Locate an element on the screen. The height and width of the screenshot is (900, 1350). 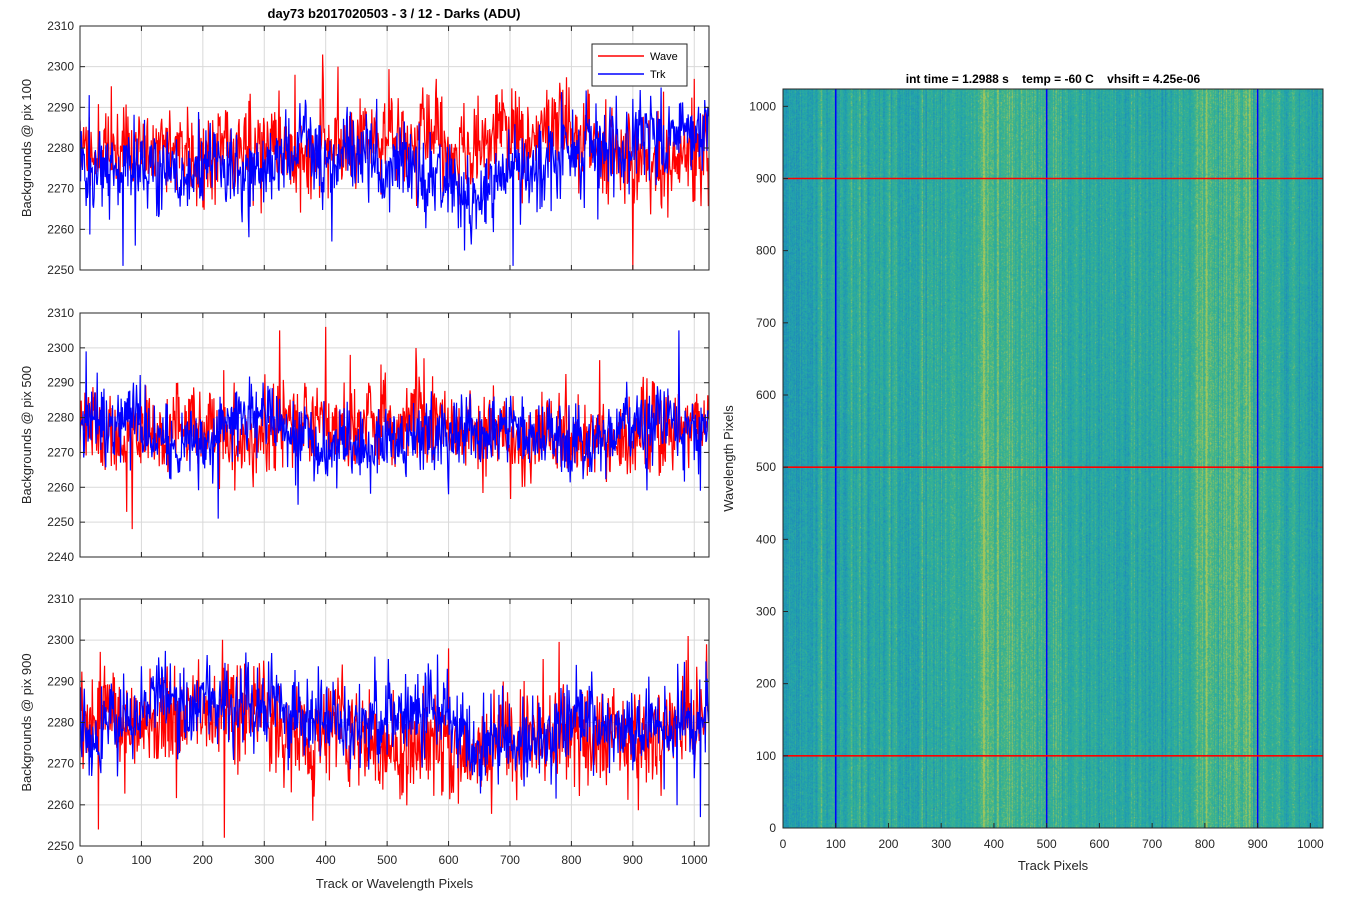
legend-label-wave: Wave is located at coordinates (664, 57).